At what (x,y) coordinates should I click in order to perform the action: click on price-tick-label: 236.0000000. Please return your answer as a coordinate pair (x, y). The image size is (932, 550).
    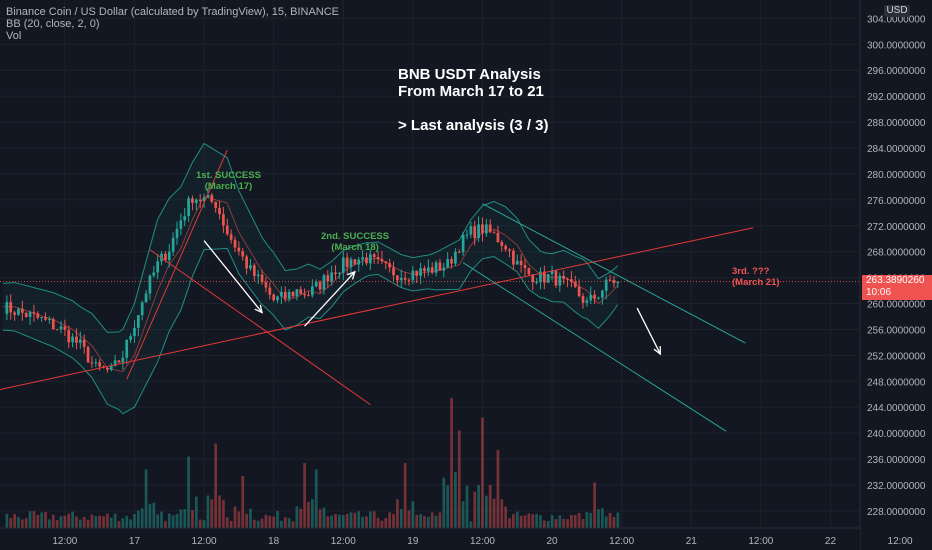
    Looking at the image, I should click on (896, 460).